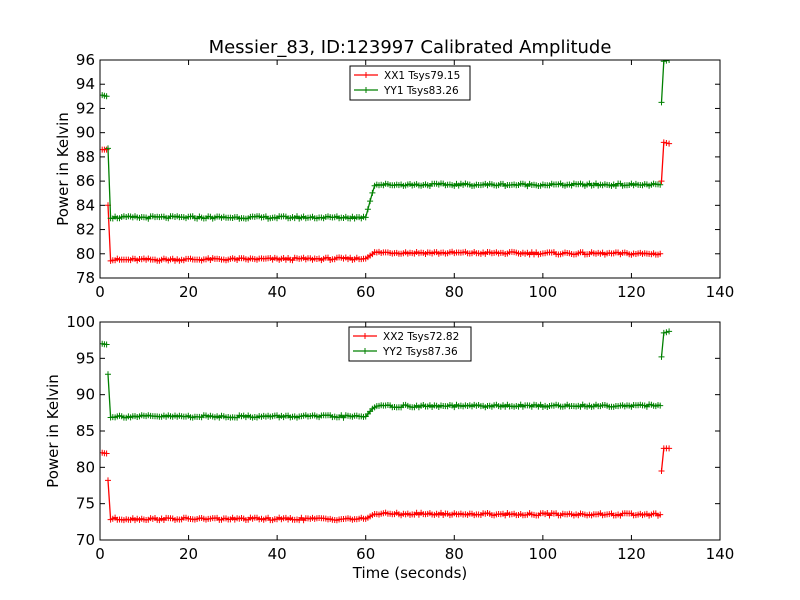  I want to click on y-tick-label: 75, so click(85, 504).